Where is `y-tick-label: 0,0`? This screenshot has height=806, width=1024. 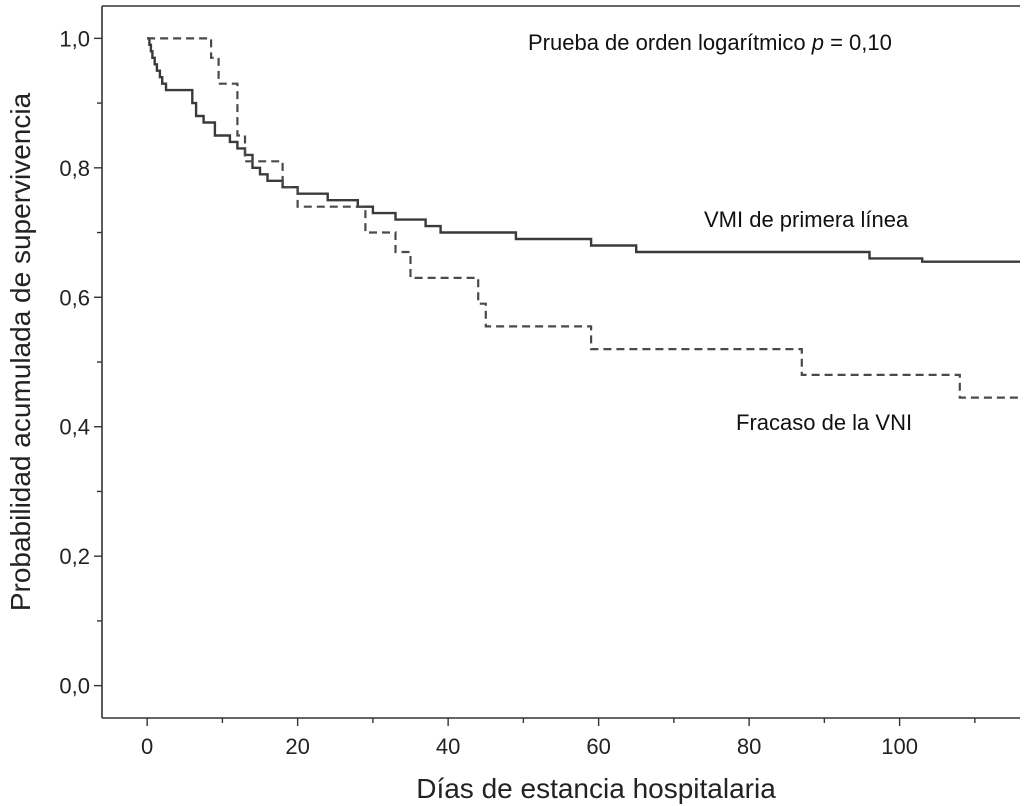 y-tick-label: 0,0 is located at coordinates (74, 686).